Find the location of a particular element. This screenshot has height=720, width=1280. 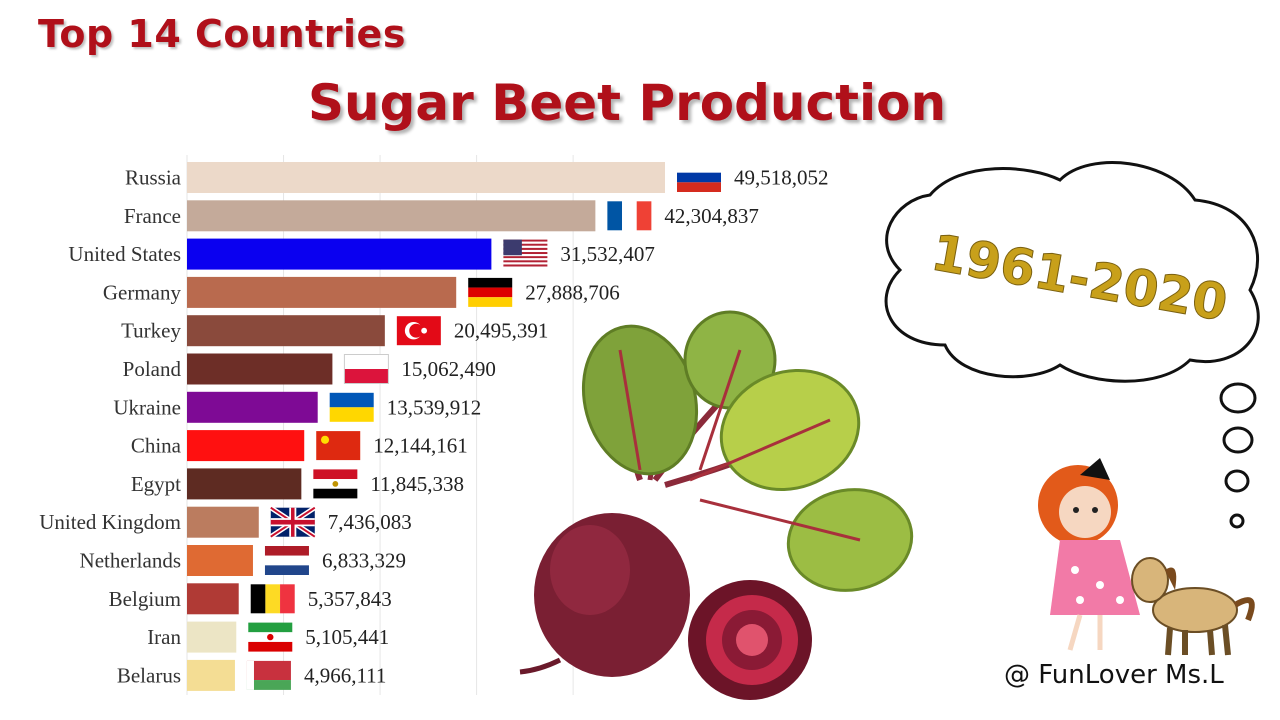

category-label: United States is located at coordinates (124, 254).